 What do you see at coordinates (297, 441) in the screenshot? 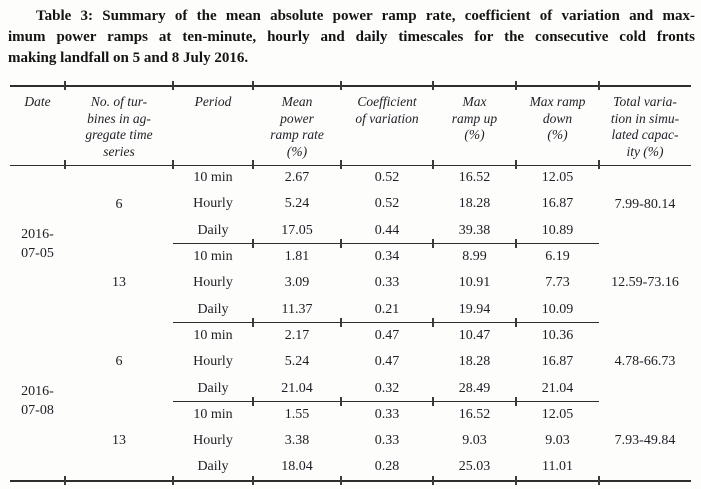
I see `mean-ramp-cell: 3.38` at bounding box center [297, 441].